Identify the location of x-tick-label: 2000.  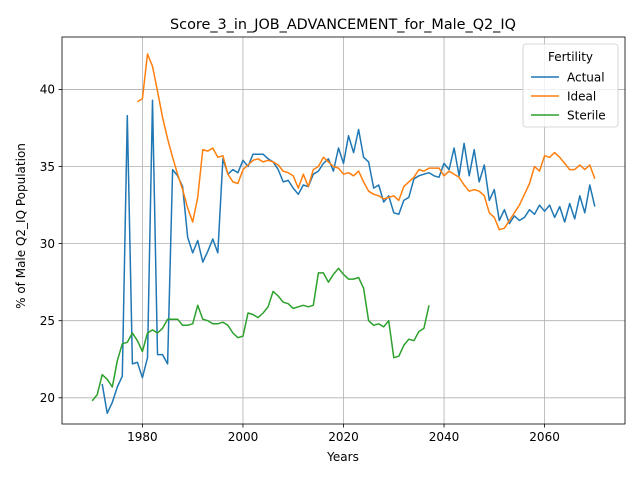
(243, 437).